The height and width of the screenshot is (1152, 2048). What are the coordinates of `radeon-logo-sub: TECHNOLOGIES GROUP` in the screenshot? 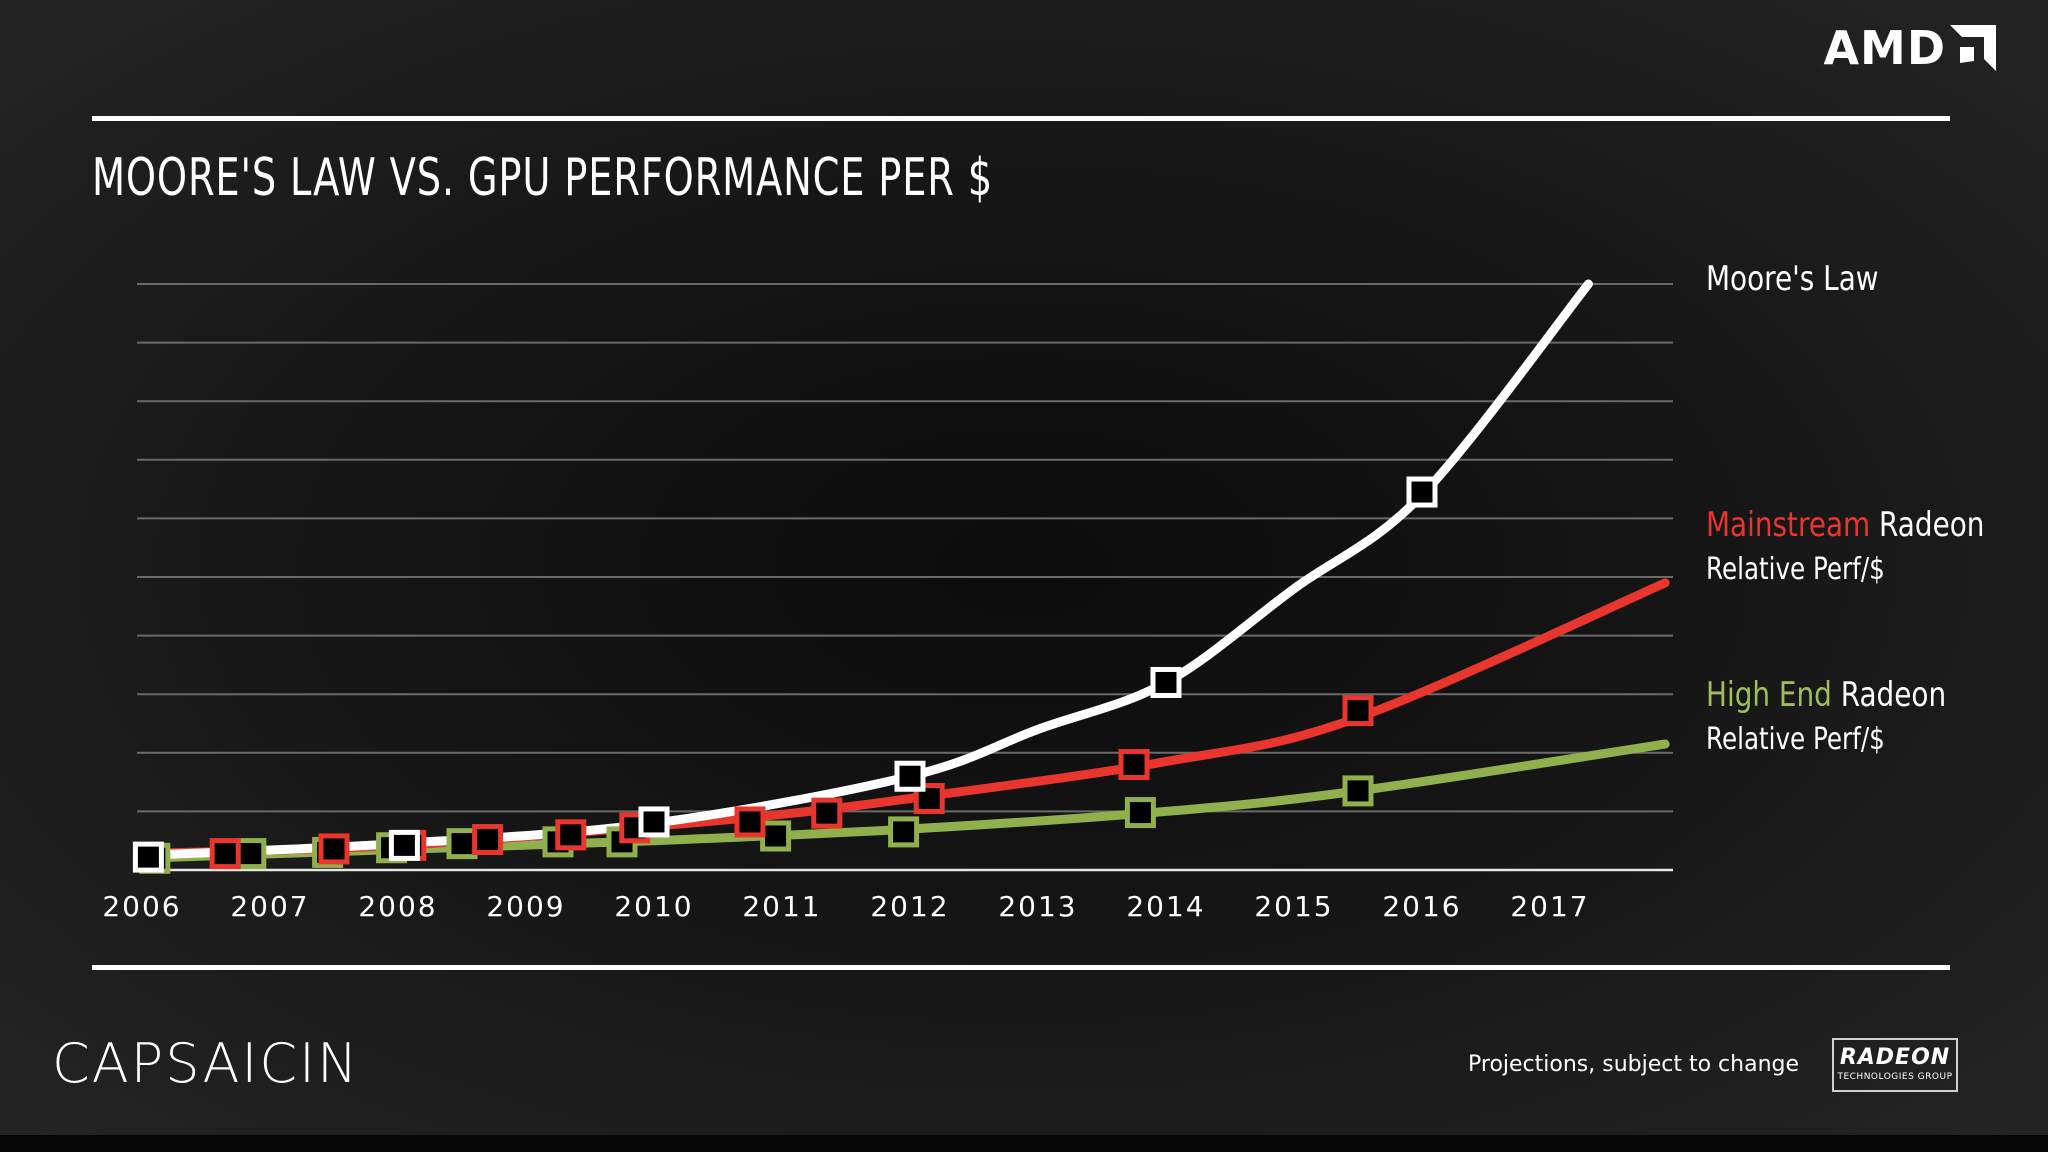 It's located at (1895, 1077).